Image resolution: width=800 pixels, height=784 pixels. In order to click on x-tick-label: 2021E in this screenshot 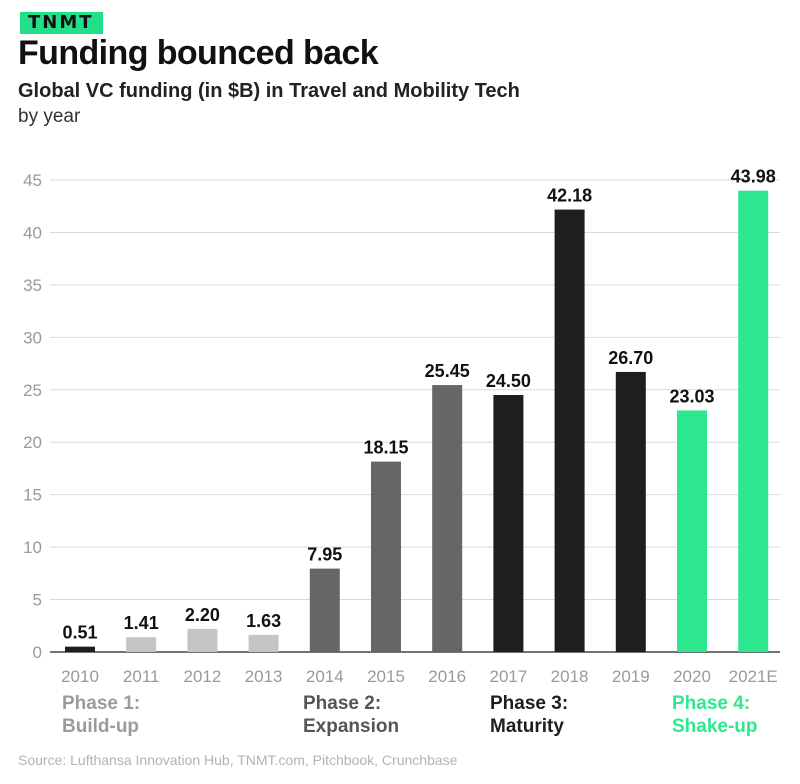, I will do `click(753, 676)`.